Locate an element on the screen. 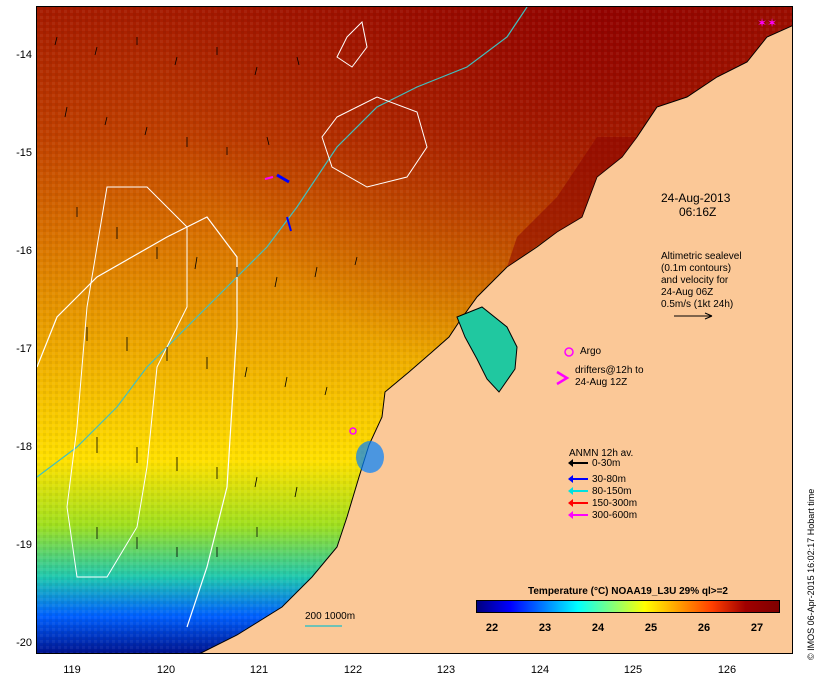  lon-label: 121 is located at coordinates (259, 670).